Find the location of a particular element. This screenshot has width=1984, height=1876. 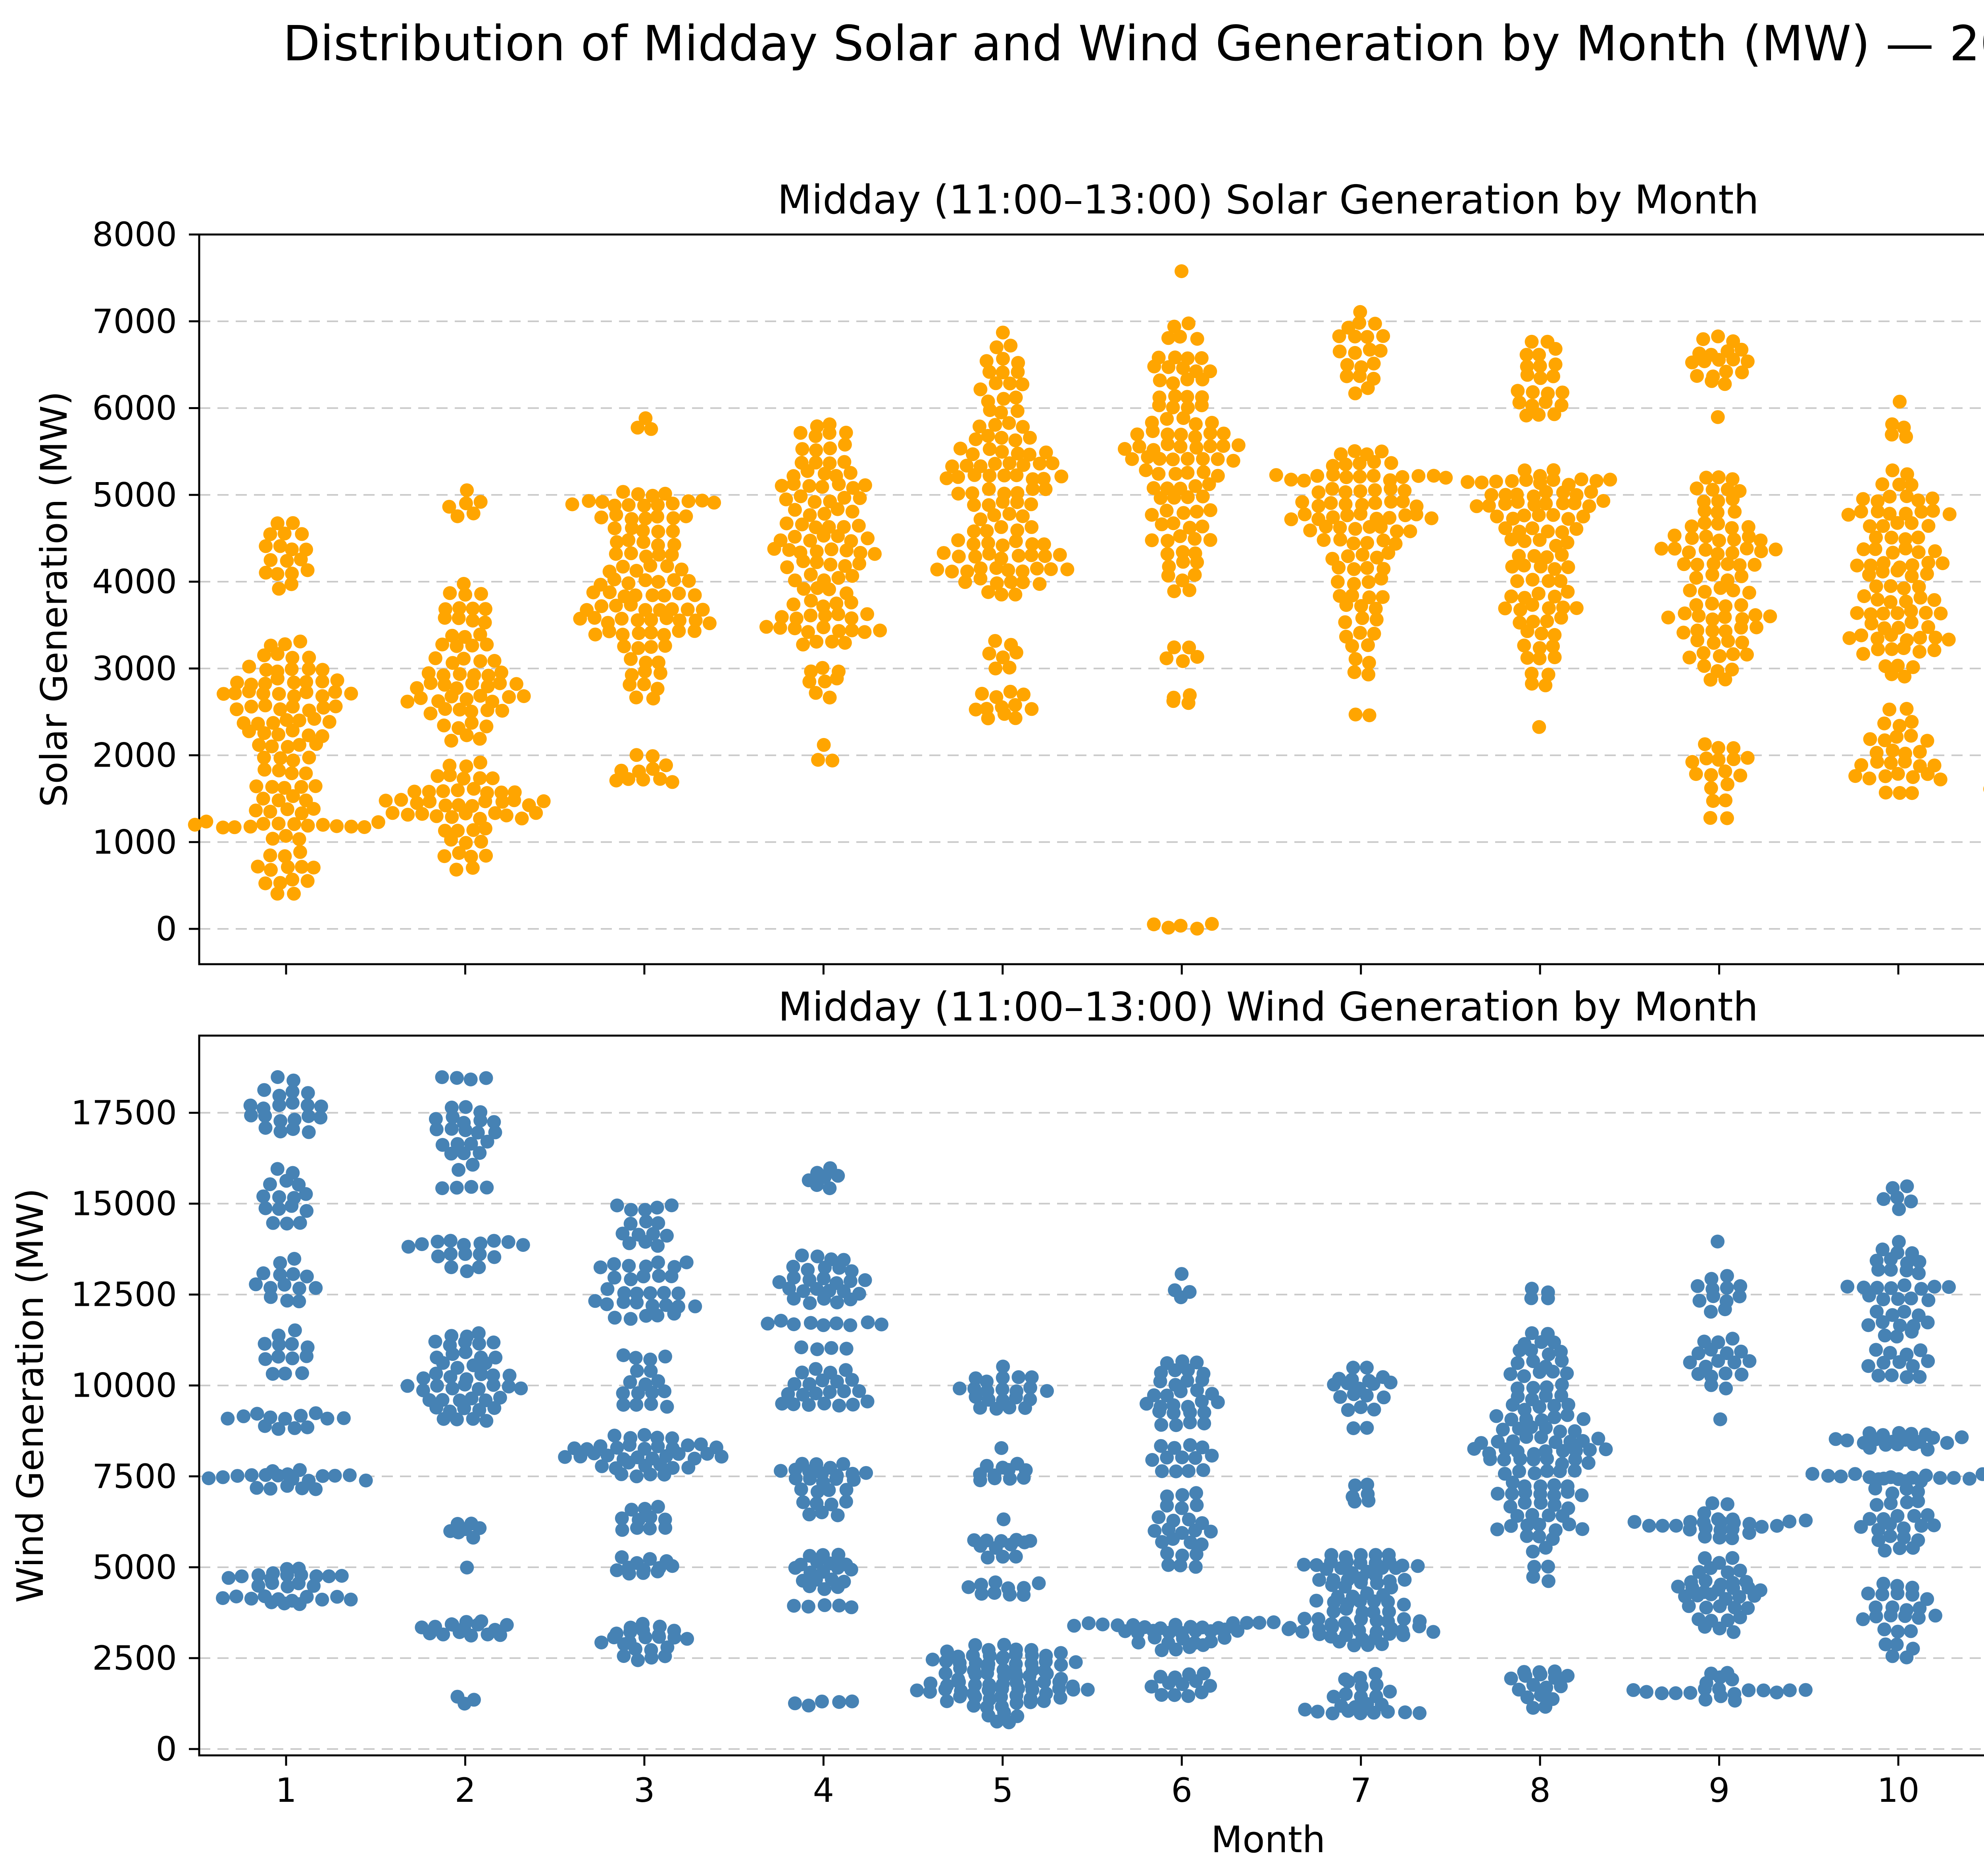

y-tick-label: 0 is located at coordinates (166, 1749).